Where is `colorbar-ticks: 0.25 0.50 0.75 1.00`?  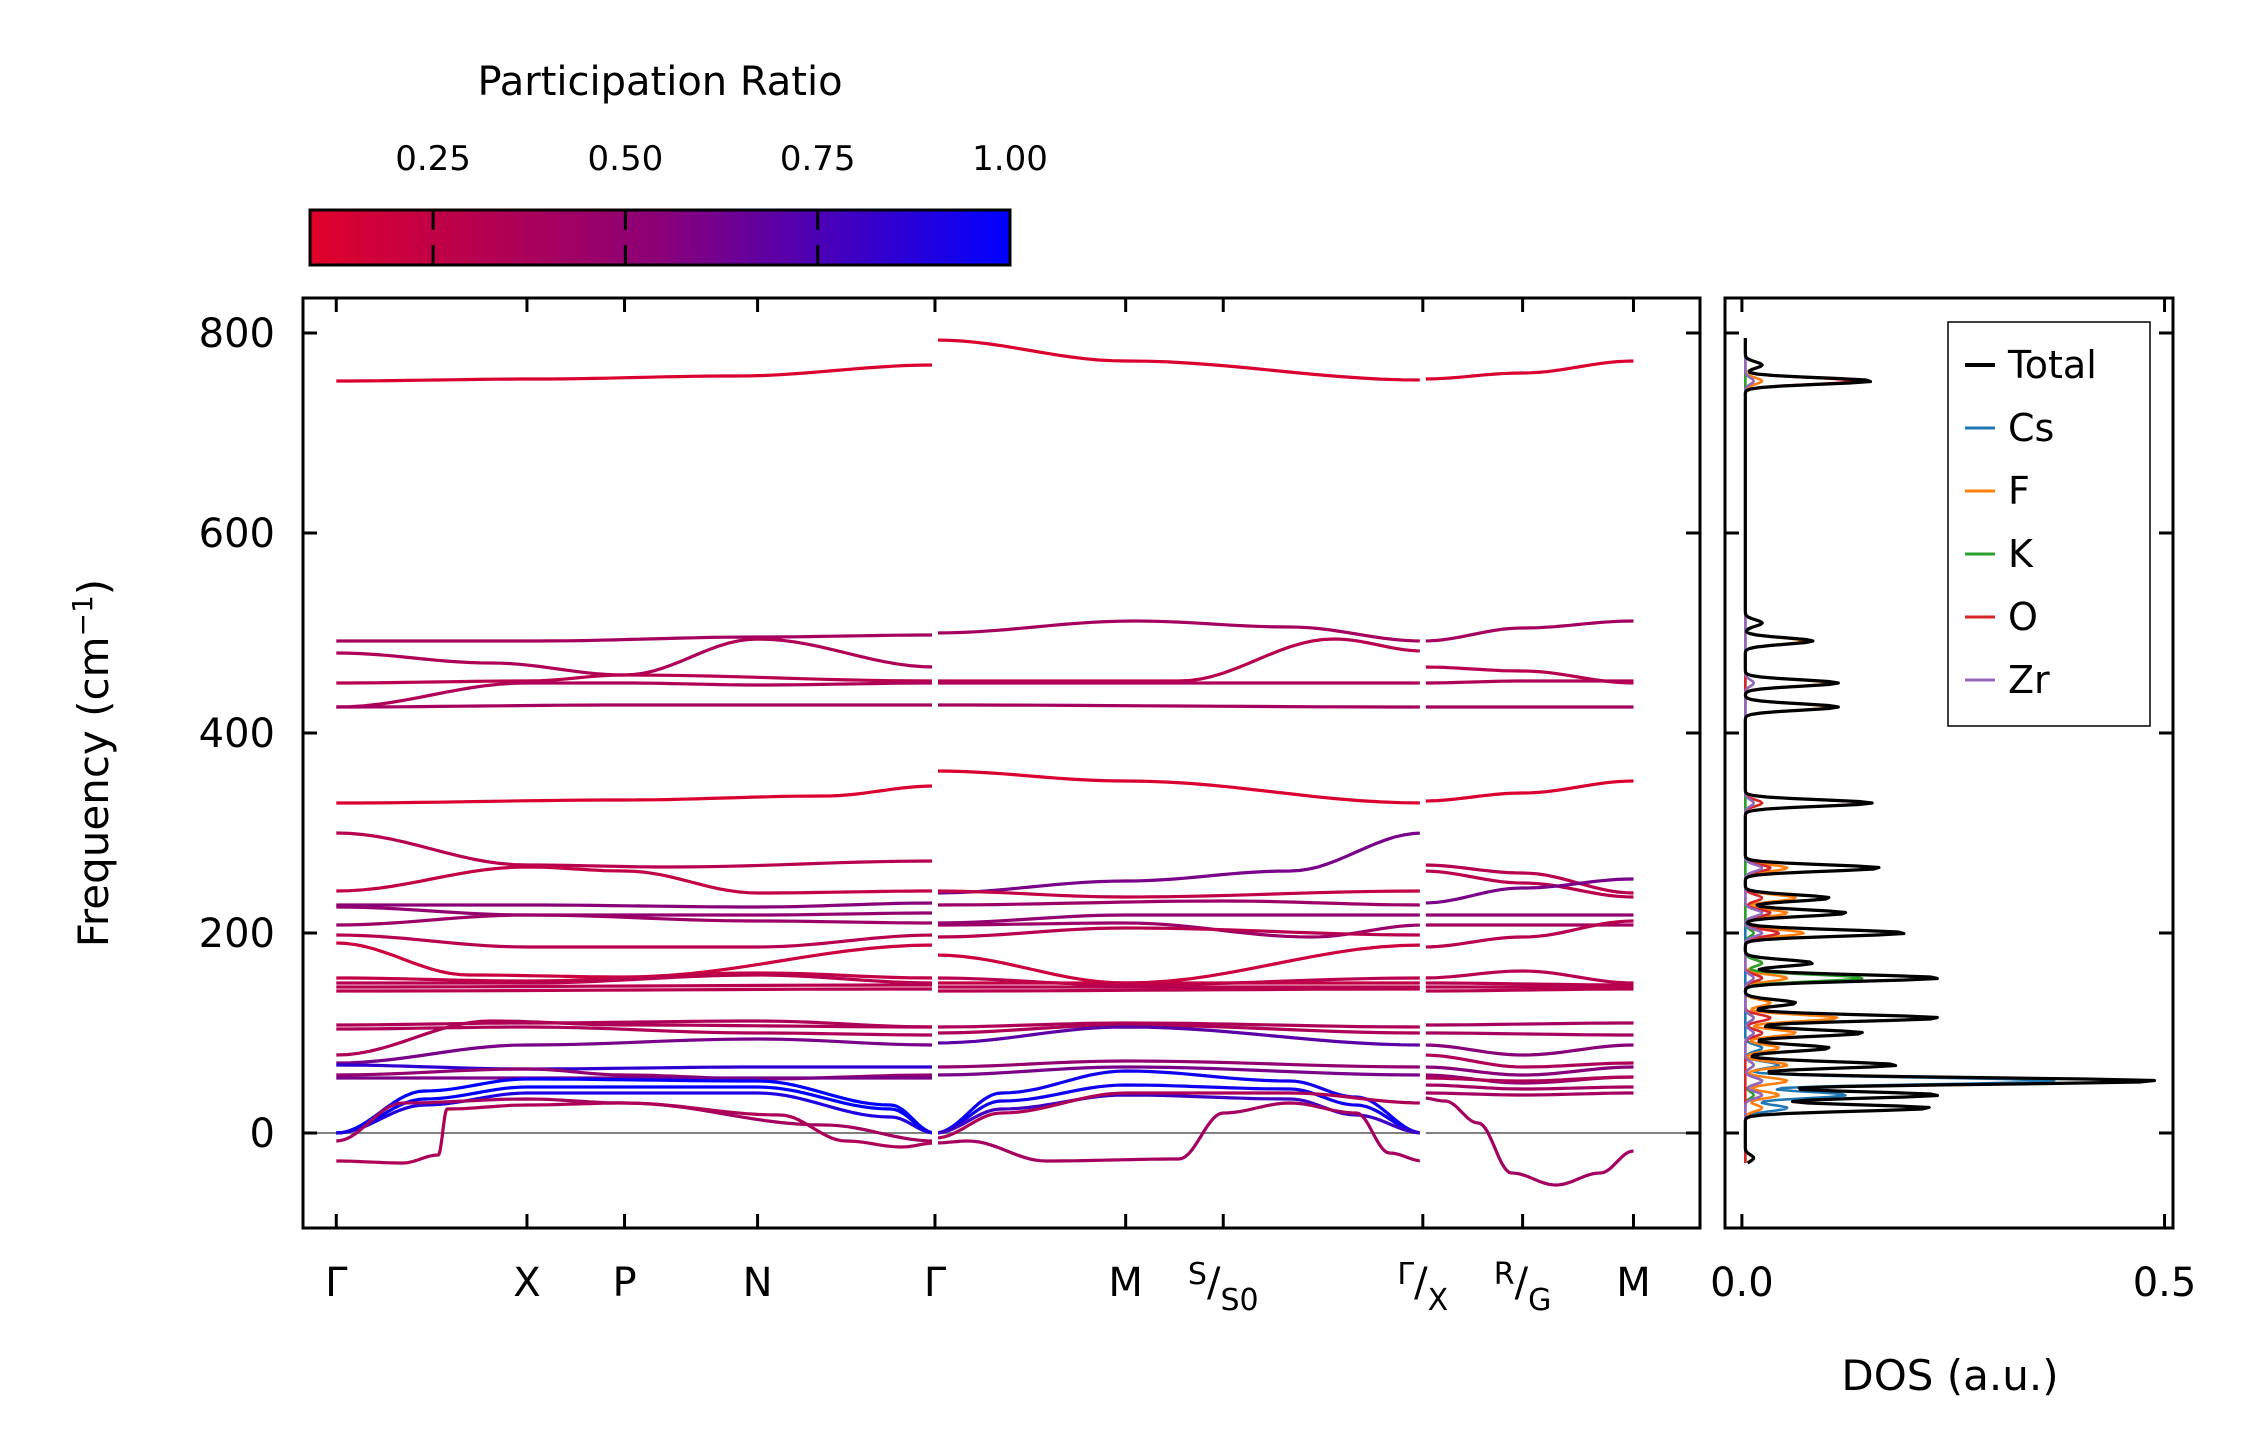 colorbar-ticks: 0.25 0.50 0.75 1.00 is located at coordinates (721, 202).